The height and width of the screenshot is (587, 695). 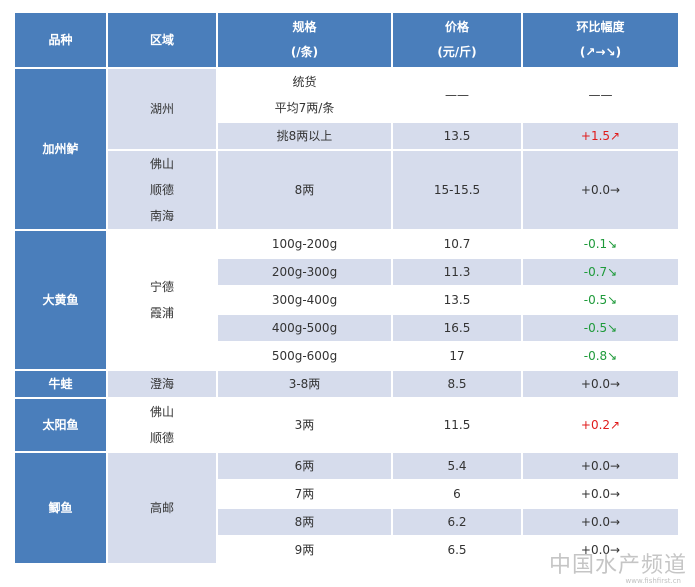 I want to click on table-row: 8两 6.2 +0.0→, so click(x=347, y=523).